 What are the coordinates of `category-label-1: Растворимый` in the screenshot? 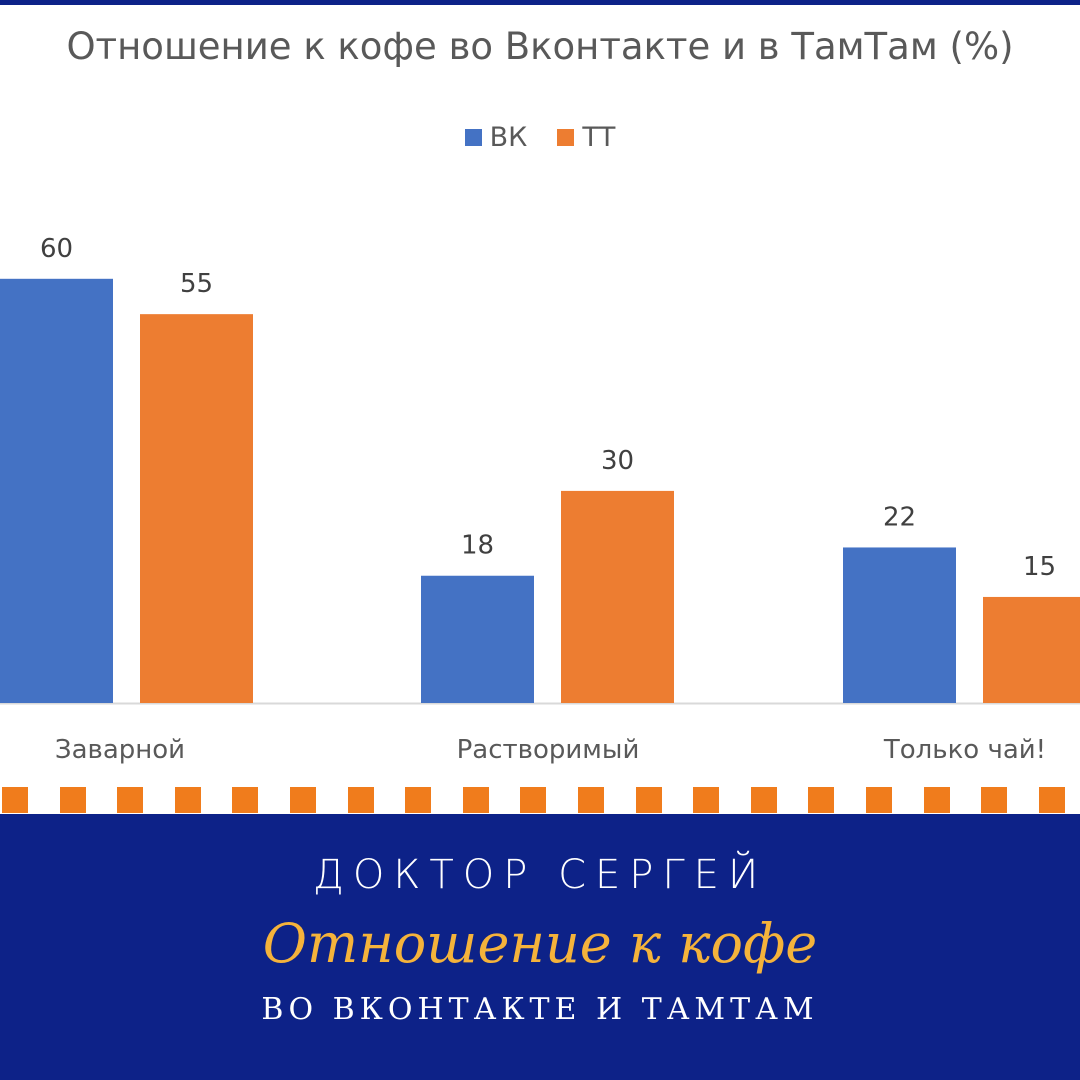 It's located at (548, 750).